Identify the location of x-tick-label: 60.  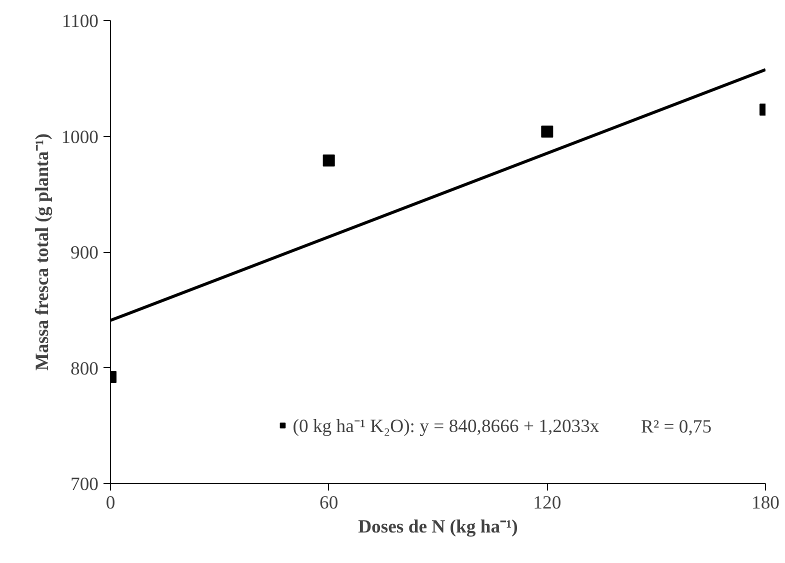
(329, 503).